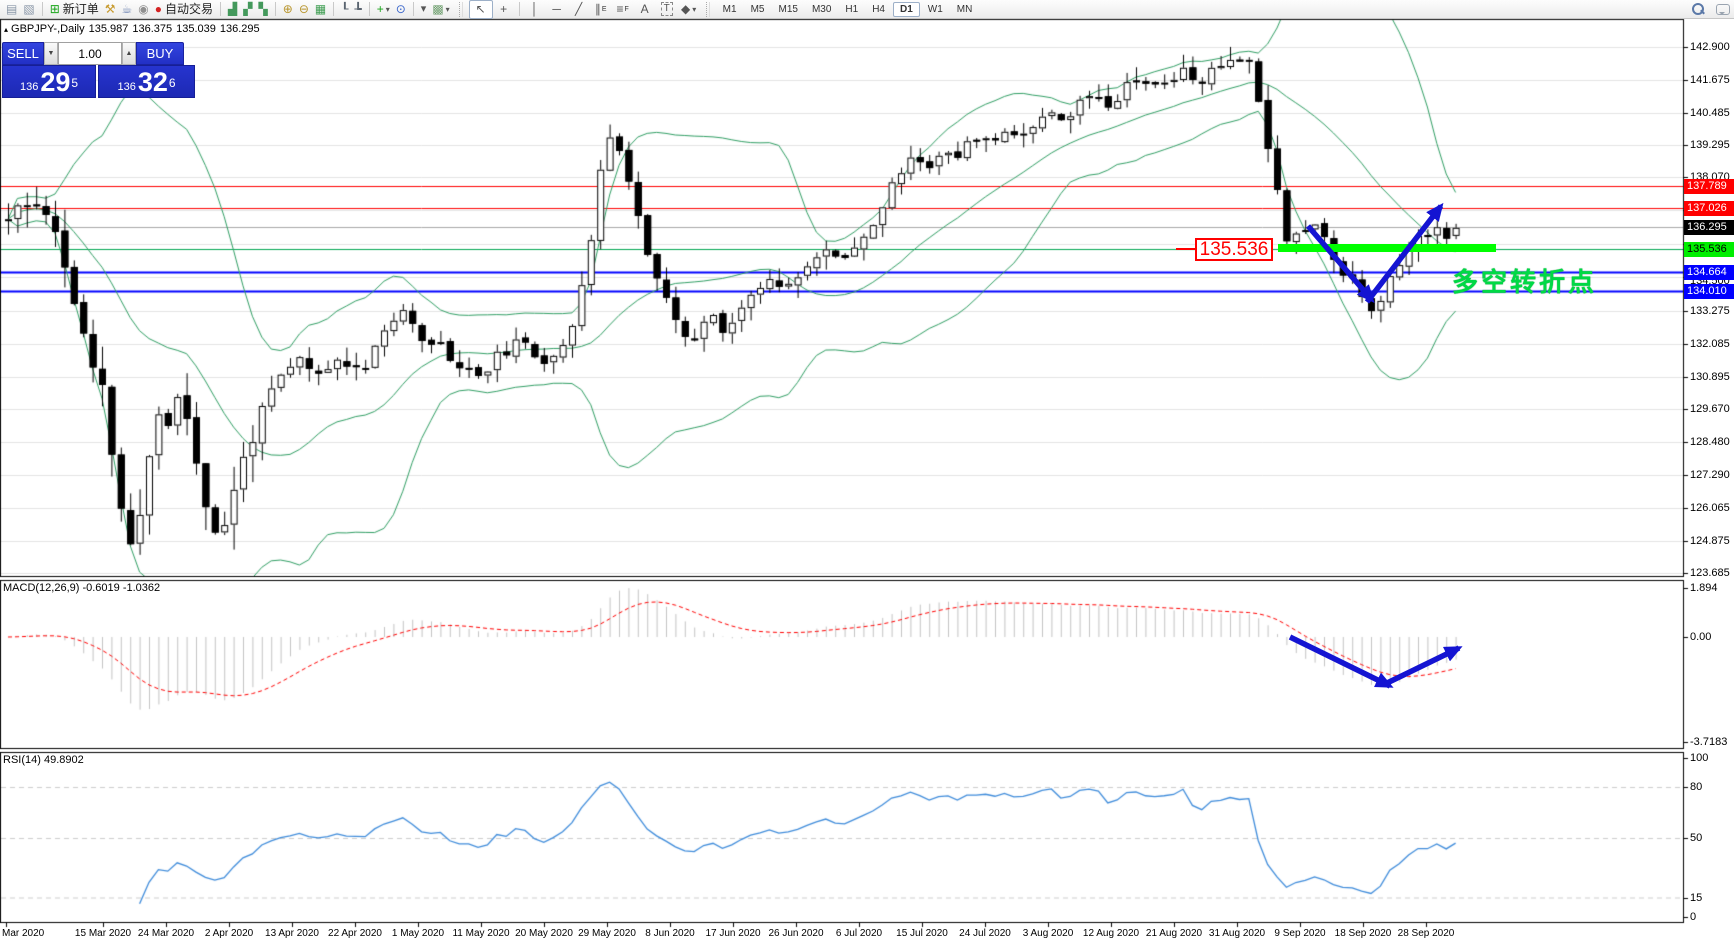 Image resolution: width=1734 pixels, height=941 pixels. What do you see at coordinates (821, 9) in the screenshot?
I see `timeframe-m30-button: M30` at bounding box center [821, 9].